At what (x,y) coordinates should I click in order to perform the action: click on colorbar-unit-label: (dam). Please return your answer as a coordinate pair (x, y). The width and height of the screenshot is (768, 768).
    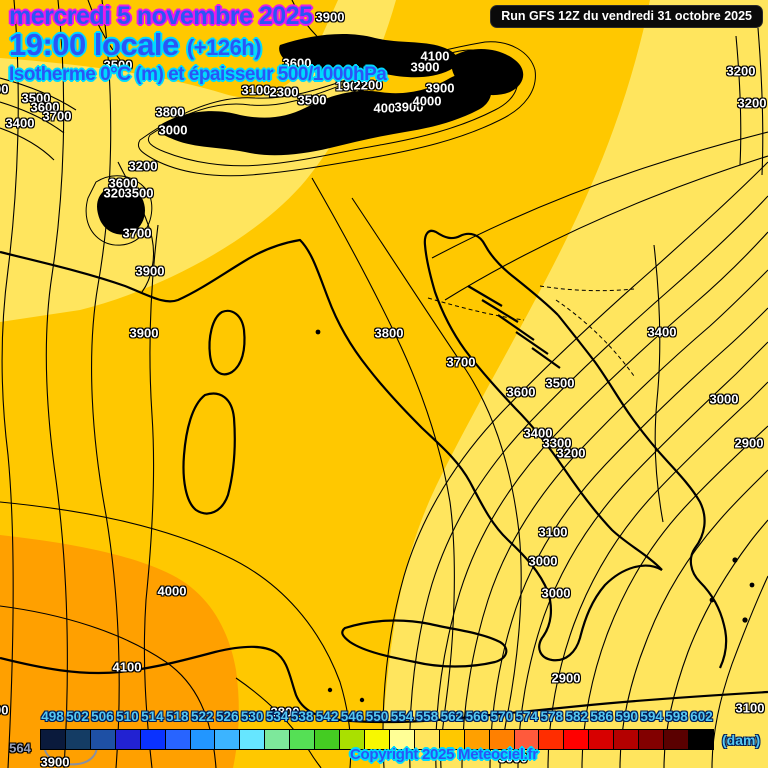
    Looking at the image, I should click on (741, 740).